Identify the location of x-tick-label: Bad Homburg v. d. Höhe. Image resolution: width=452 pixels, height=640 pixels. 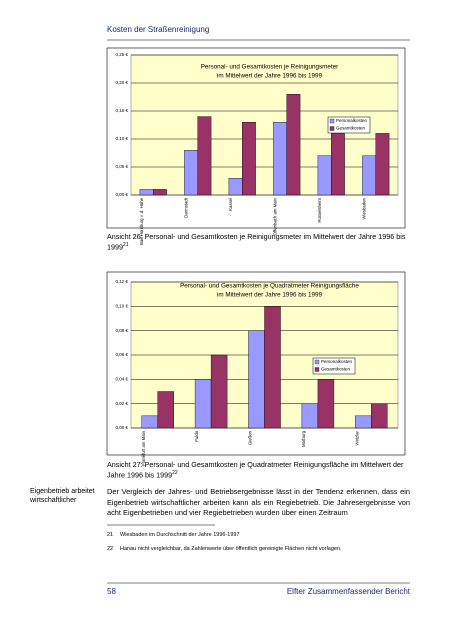
(141, 221).